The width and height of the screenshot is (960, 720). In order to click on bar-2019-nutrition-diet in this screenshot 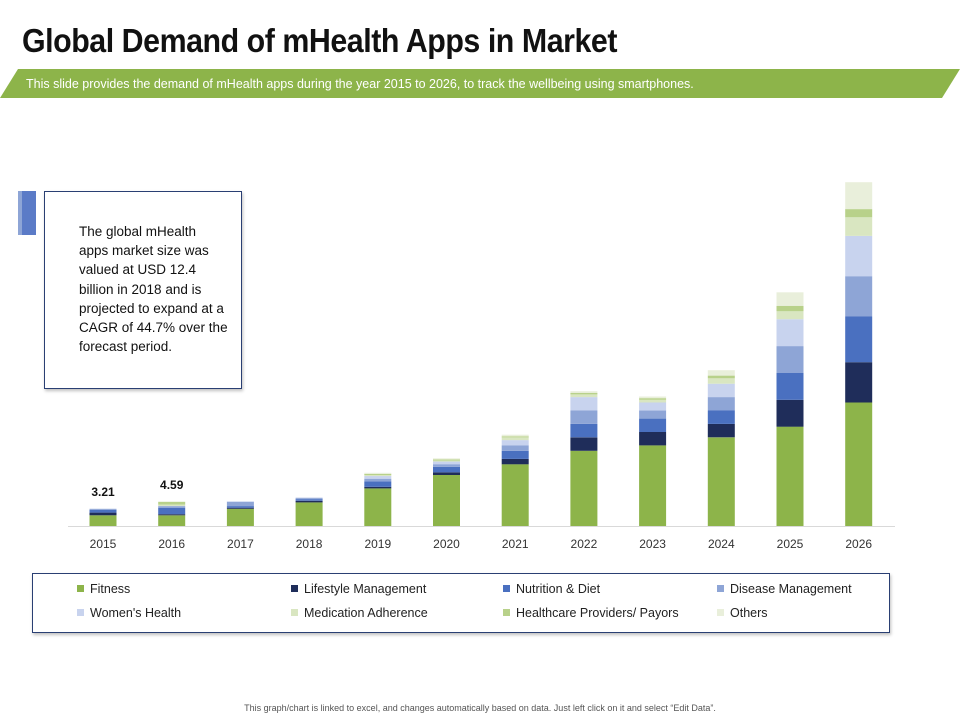, I will do `click(378, 484)`.